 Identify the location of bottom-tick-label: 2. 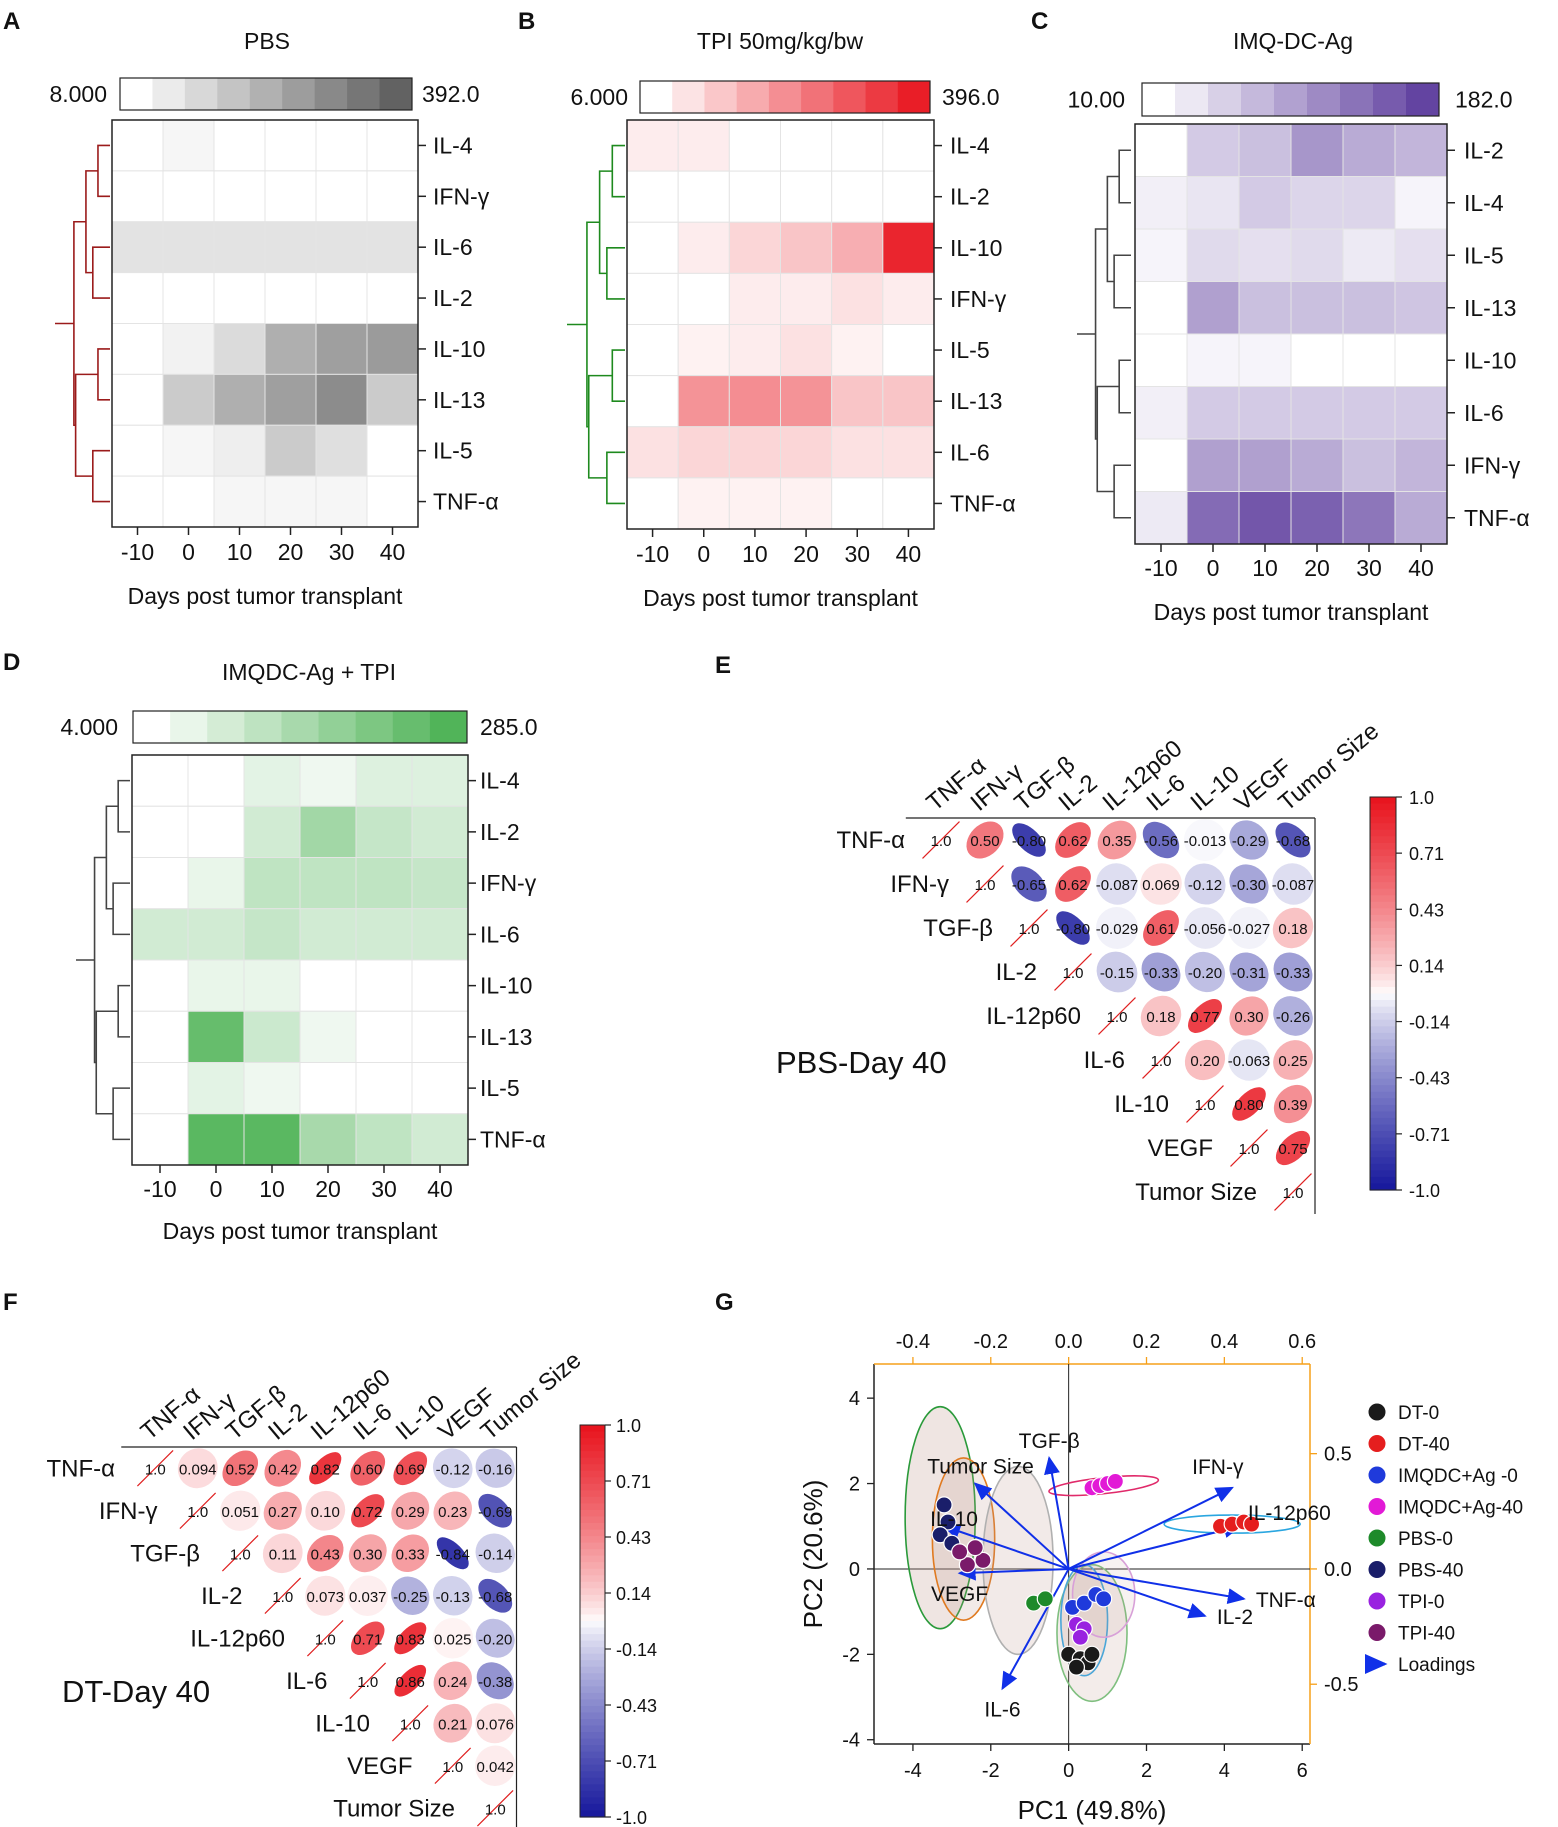
(1146, 1771).